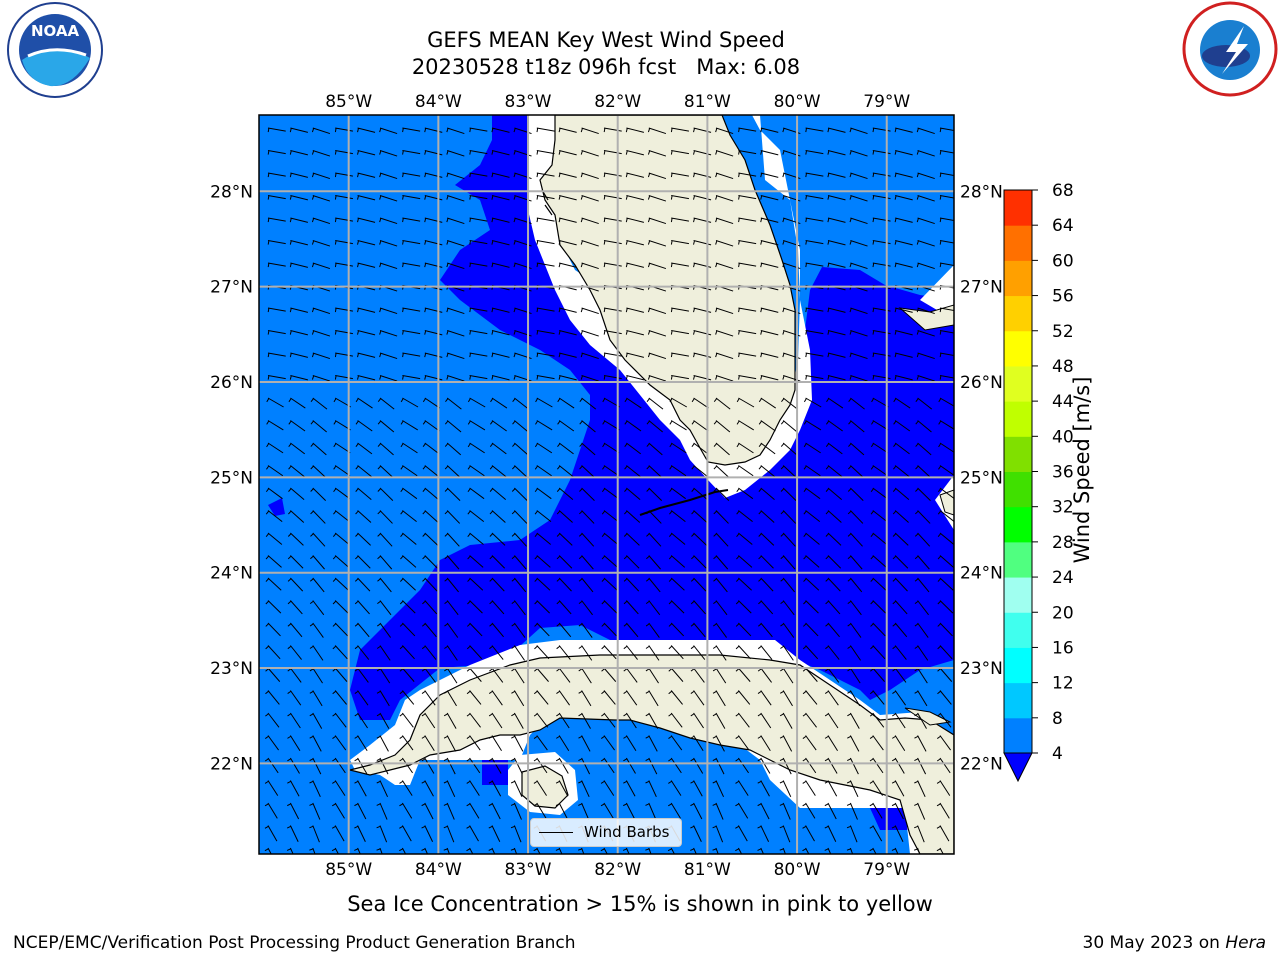 The height and width of the screenshot is (960, 1280). I want to click on colorbar-tick-label: 52, so click(1063, 332).